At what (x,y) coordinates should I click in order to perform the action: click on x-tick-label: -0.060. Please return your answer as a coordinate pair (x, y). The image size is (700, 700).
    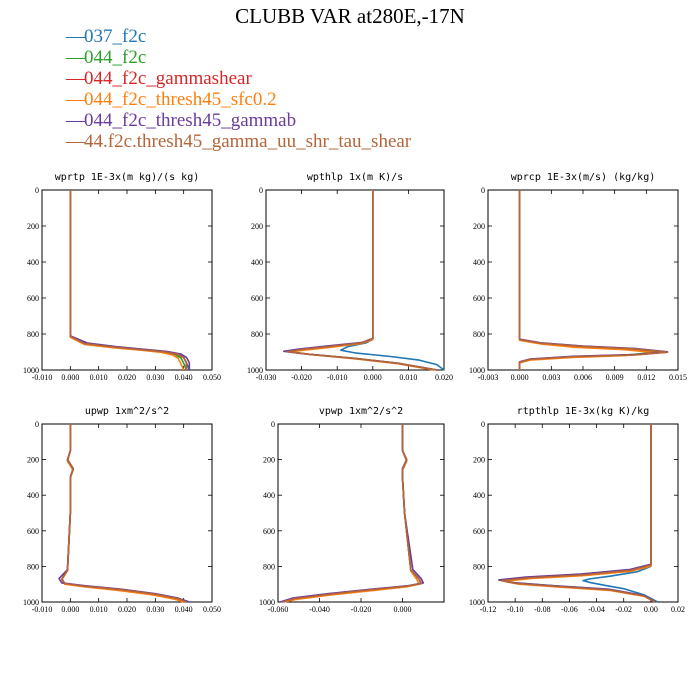
    Looking at the image, I should click on (278, 609).